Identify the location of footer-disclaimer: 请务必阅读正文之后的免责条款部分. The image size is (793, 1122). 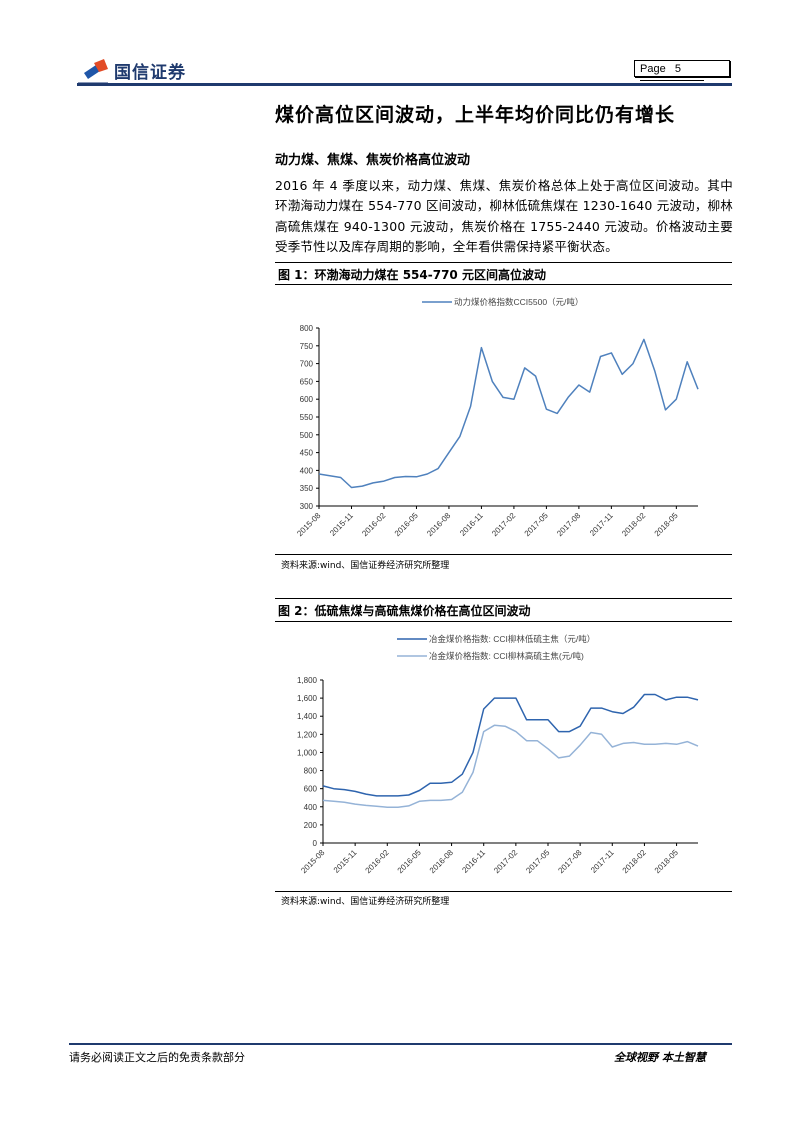
(157, 1057).